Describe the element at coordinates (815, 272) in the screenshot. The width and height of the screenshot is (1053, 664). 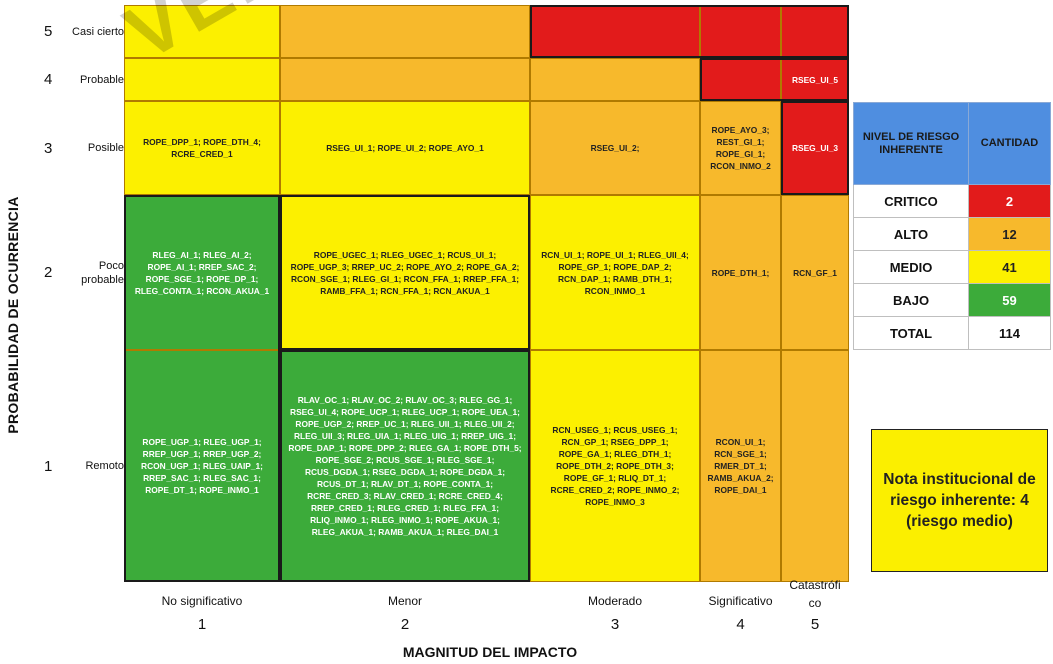
I see `heatmap-cell-p2-i5: RCN_GF_1` at that location.